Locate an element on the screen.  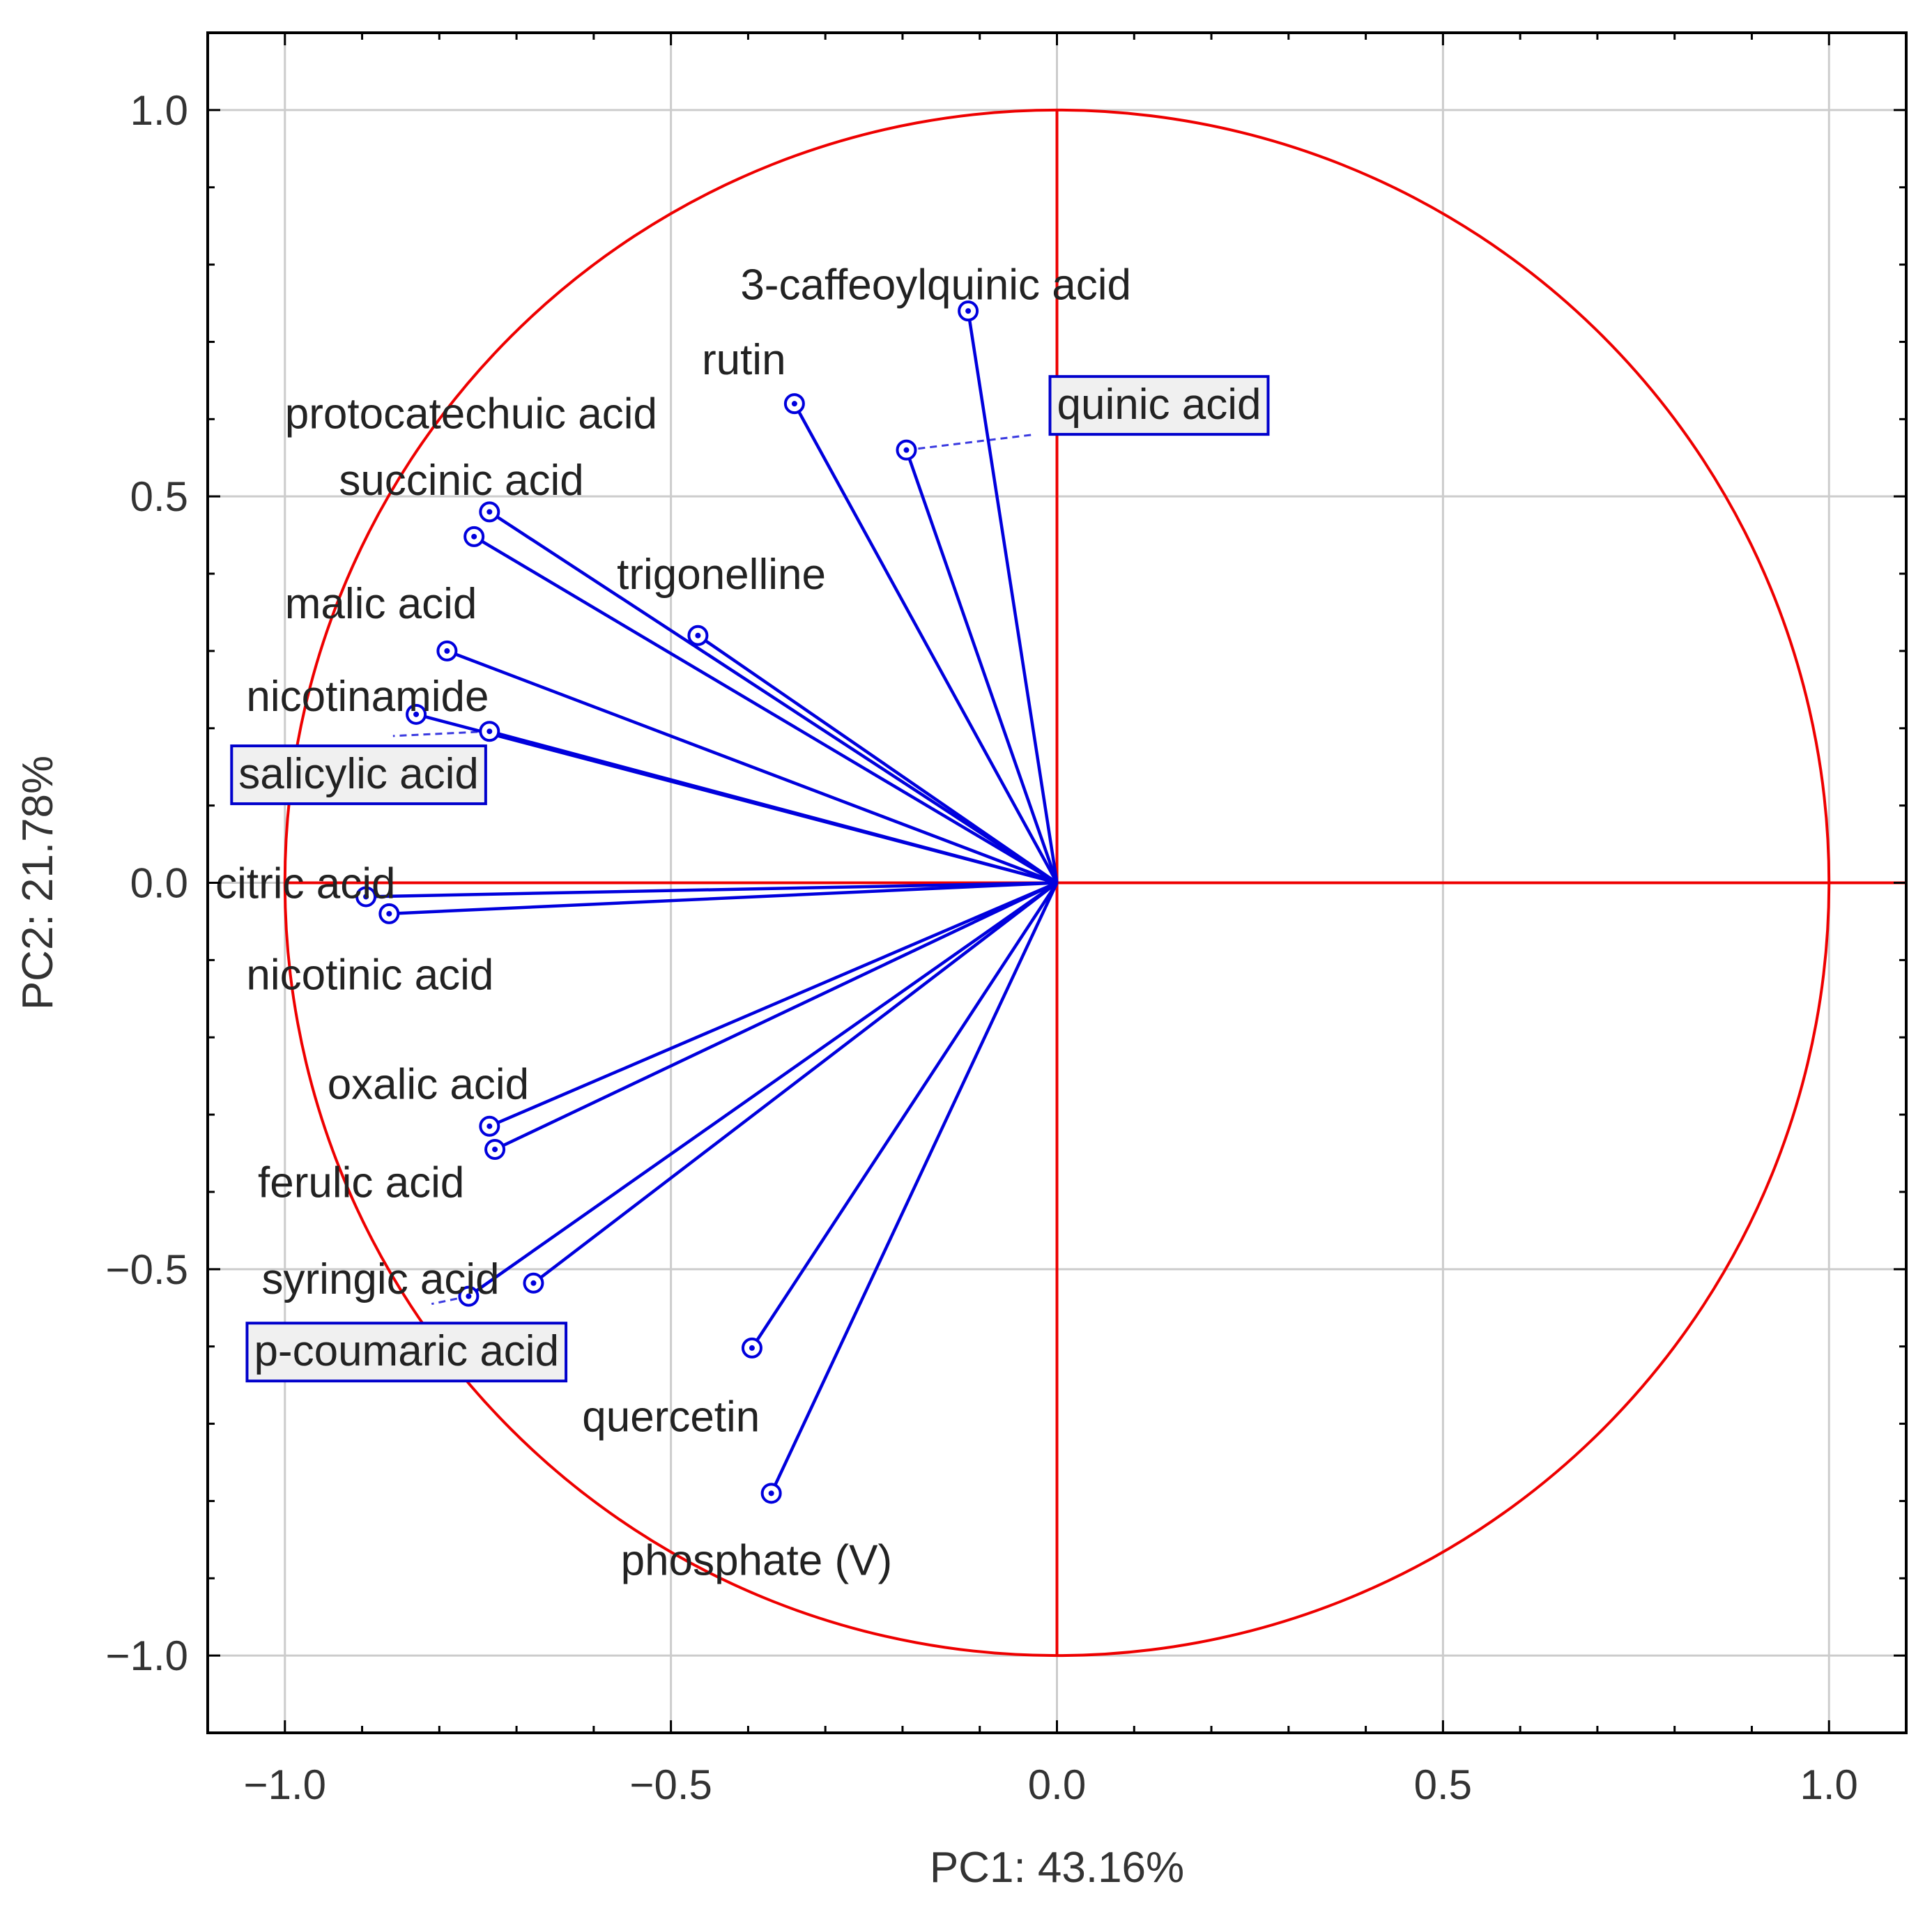
vector-3-caffeoylquinic-acid is located at coordinates (1012, 596).